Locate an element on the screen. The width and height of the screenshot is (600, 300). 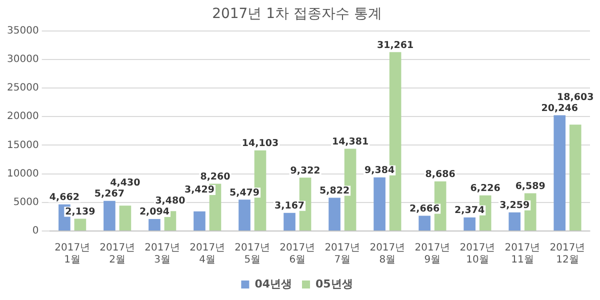
x-tick-label: 2017년 3월 is located at coordinates (162, 254).